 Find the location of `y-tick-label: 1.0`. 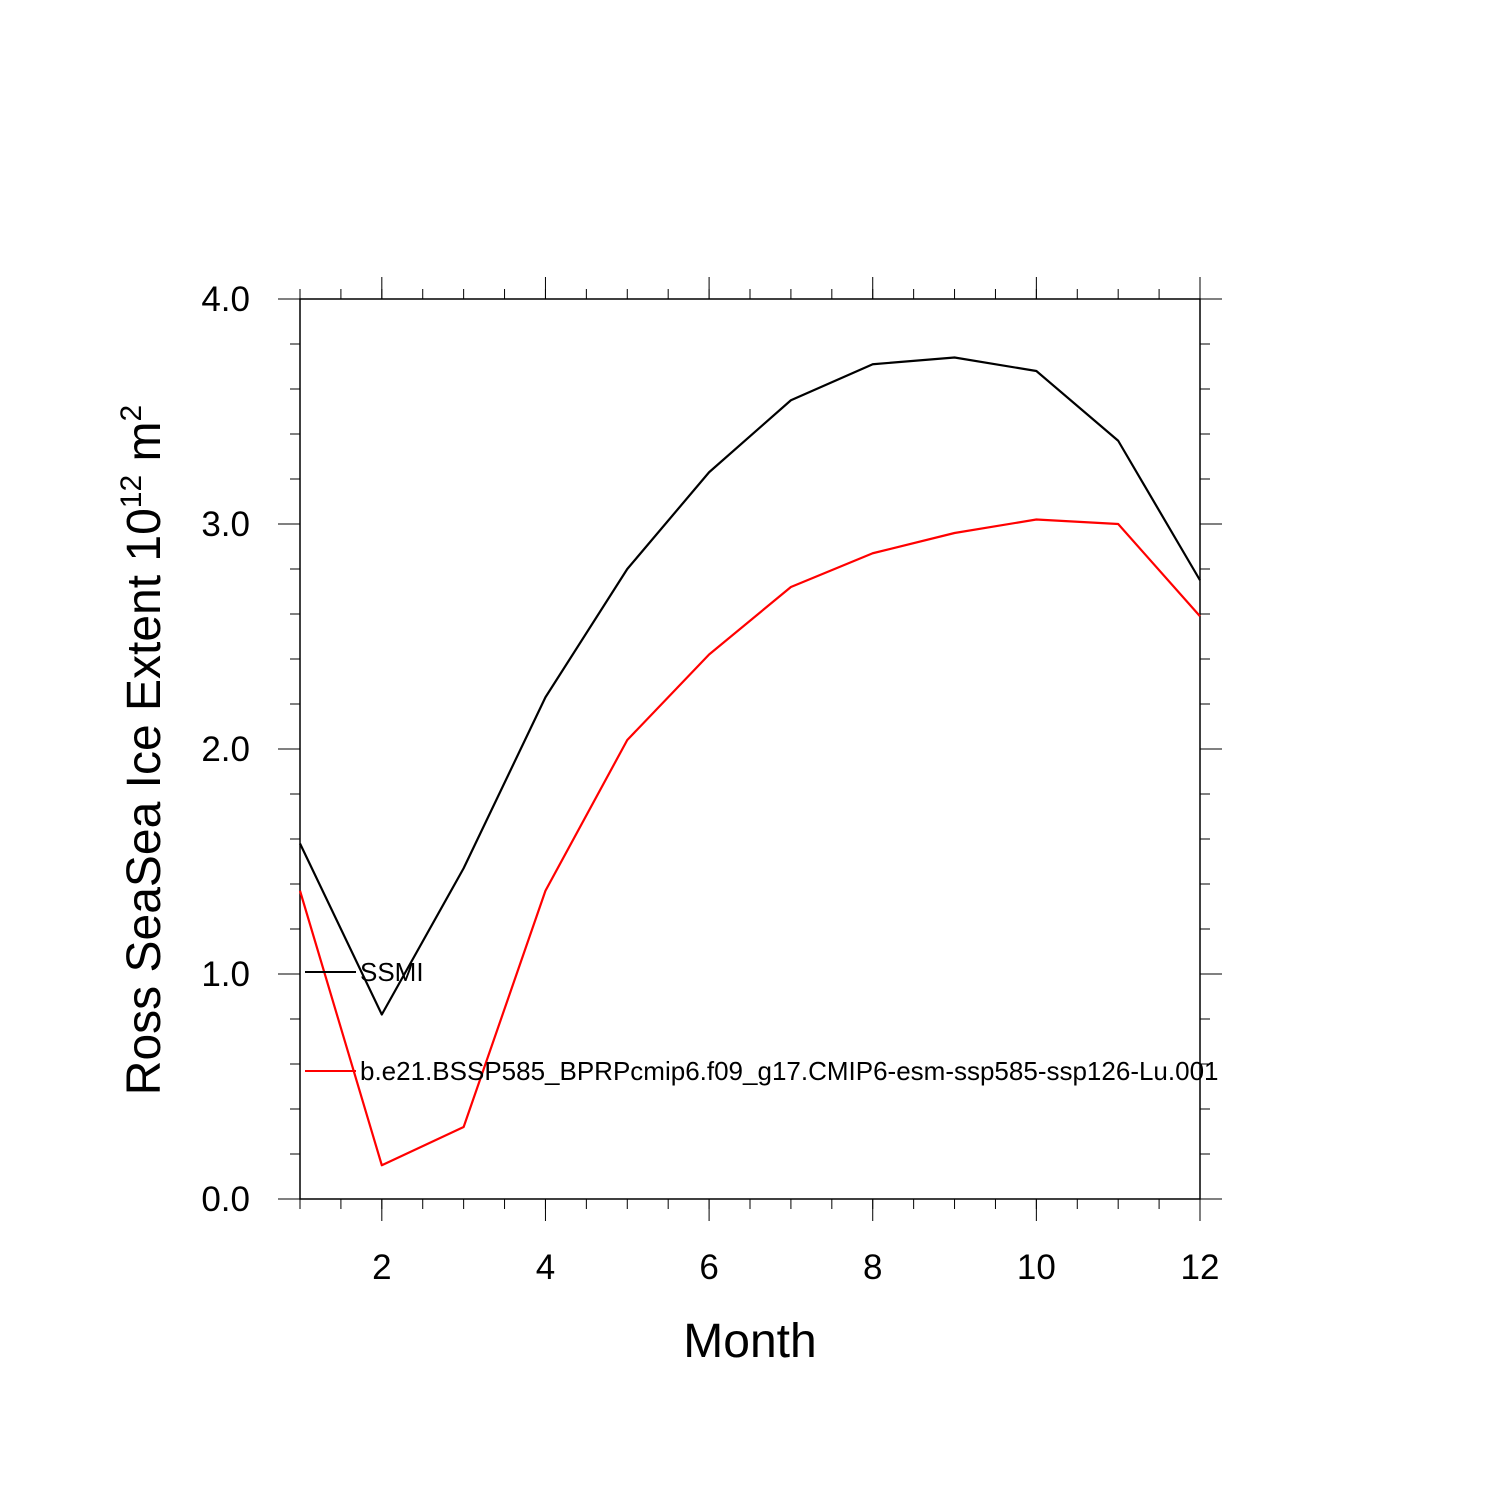

y-tick-label: 1.0 is located at coordinates (225, 974).